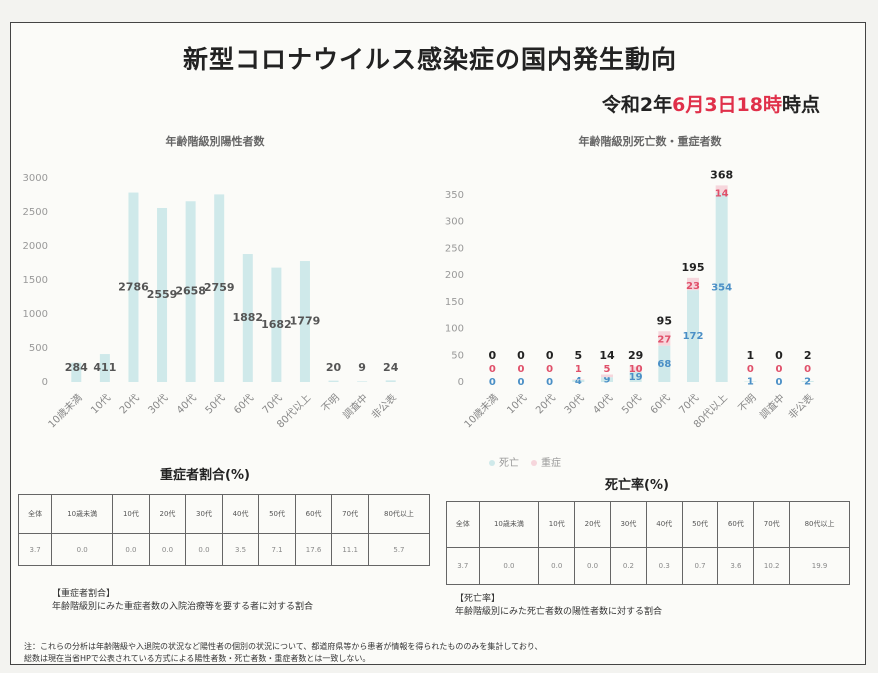 This screenshot has height=673, width=878. I want to click on y-tick-label: 3000, so click(35, 178).